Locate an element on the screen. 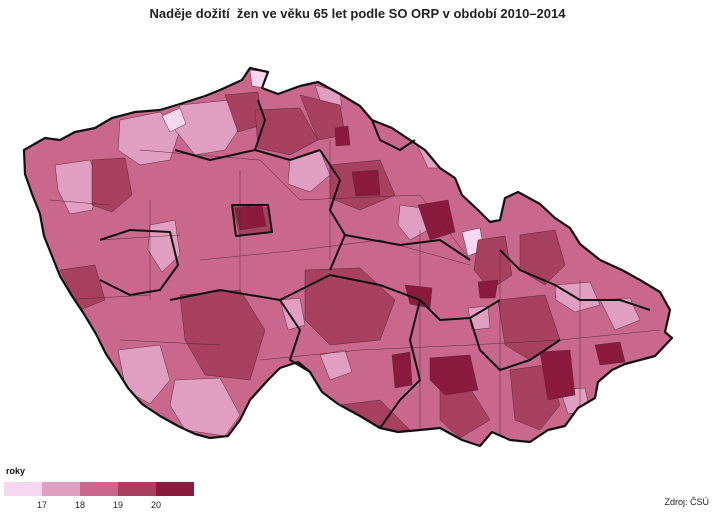 The image size is (715, 513). map-legend: roky 17 18 19 20 is located at coordinates (104, 488).